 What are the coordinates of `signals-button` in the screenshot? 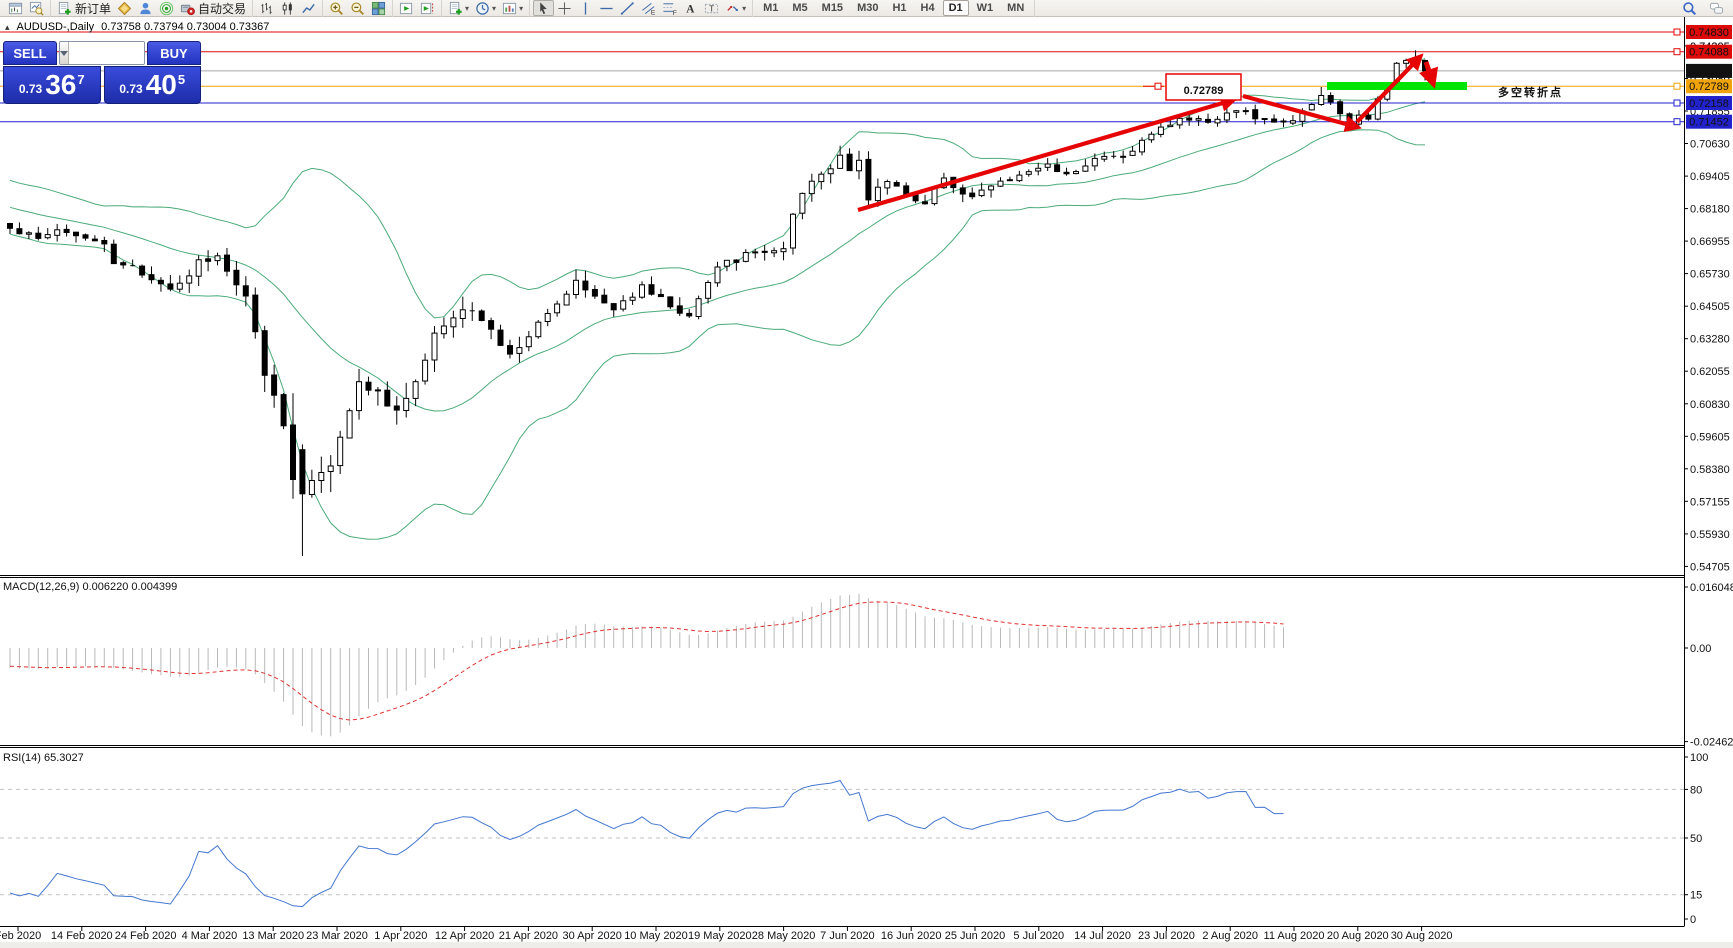 It's located at (166, 8).